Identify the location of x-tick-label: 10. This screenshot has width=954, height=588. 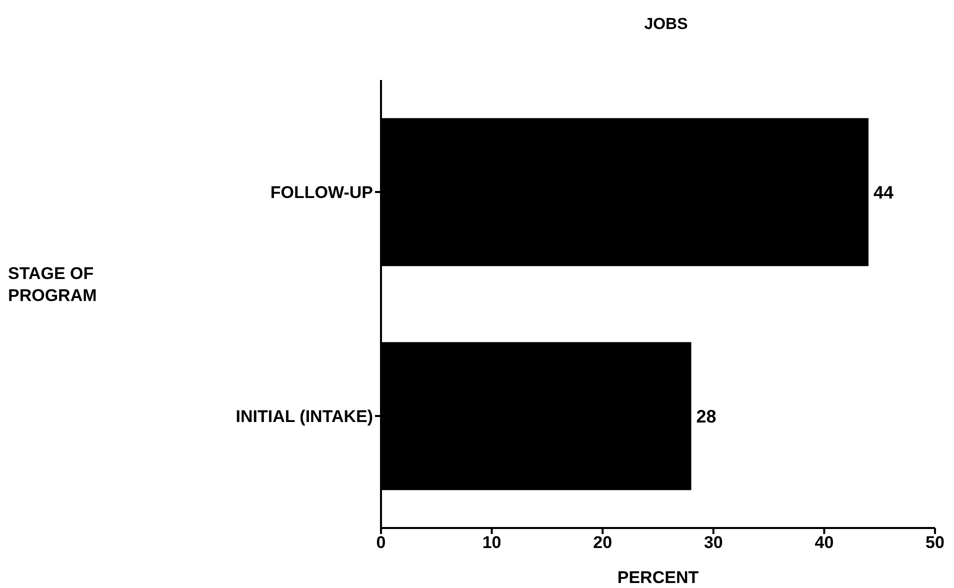
(492, 542).